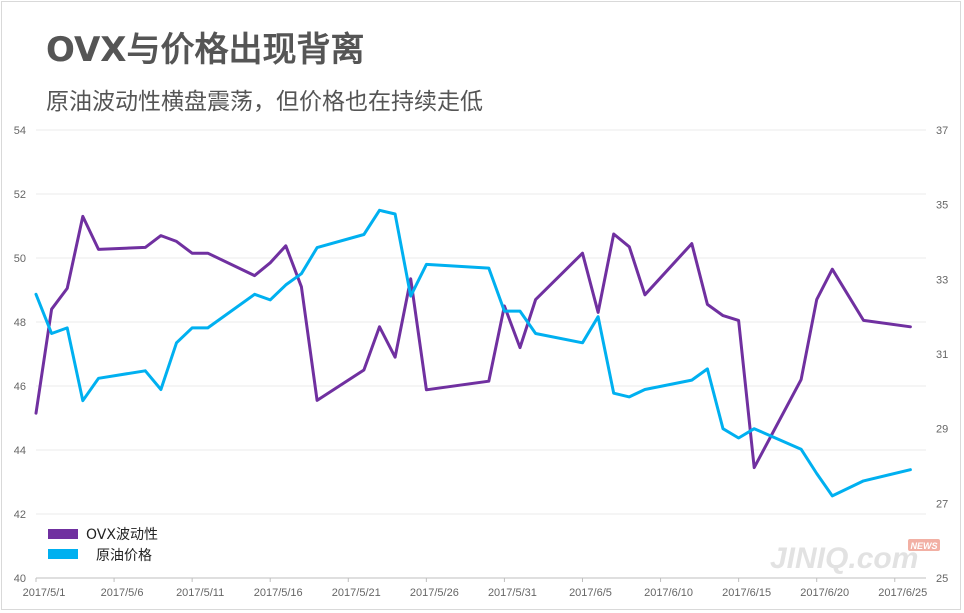 Image resolution: width=964 pixels, height=613 pixels. Describe the element at coordinates (942, 131) in the screenshot. I see `y-right-tick-label: 37` at that location.